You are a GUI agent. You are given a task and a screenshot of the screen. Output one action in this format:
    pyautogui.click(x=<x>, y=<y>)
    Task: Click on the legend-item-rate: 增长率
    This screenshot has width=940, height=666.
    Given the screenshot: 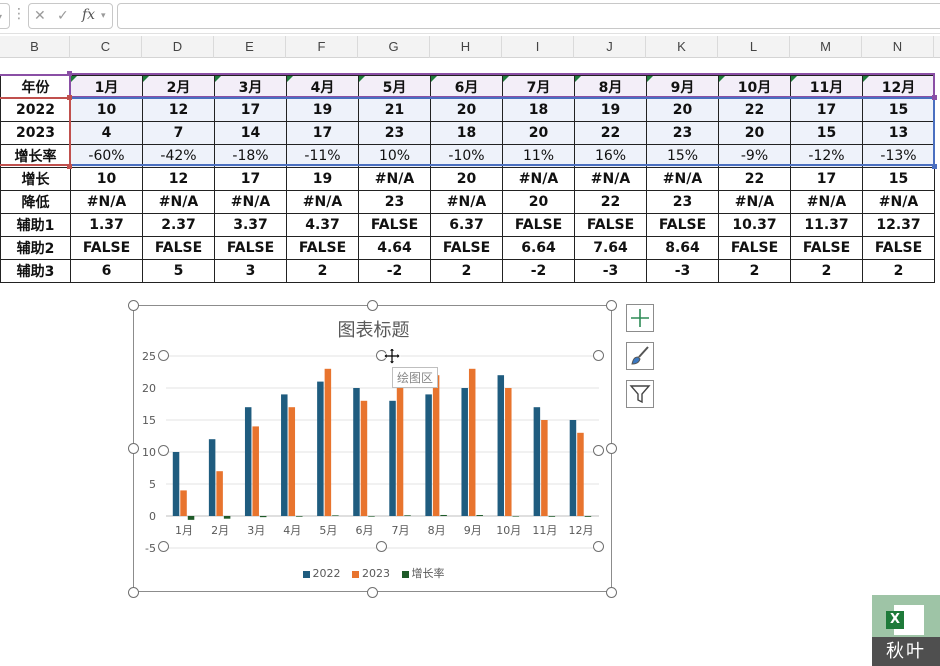 What is the action you would take?
    pyautogui.click(x=423, y=573)
    